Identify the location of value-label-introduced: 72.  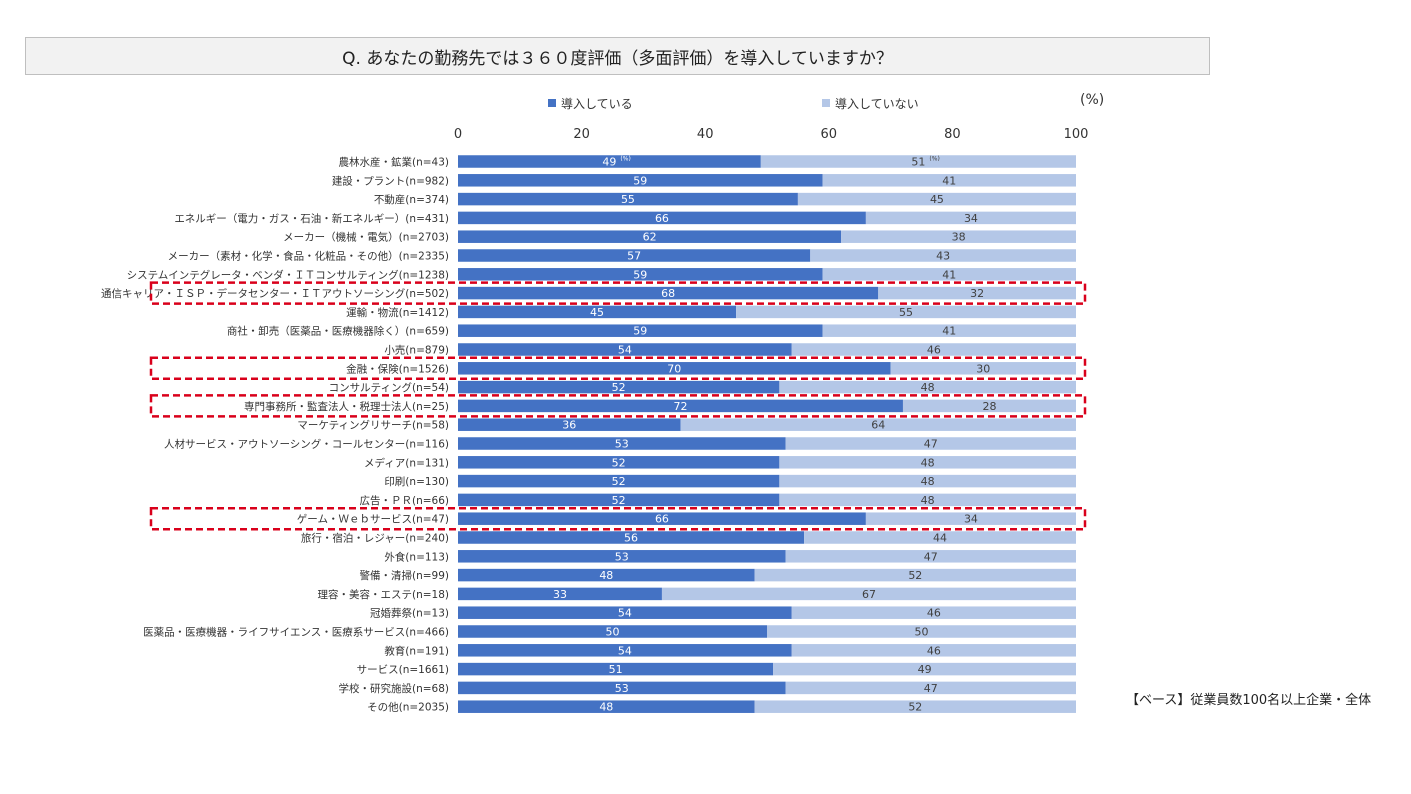
(680, 406).